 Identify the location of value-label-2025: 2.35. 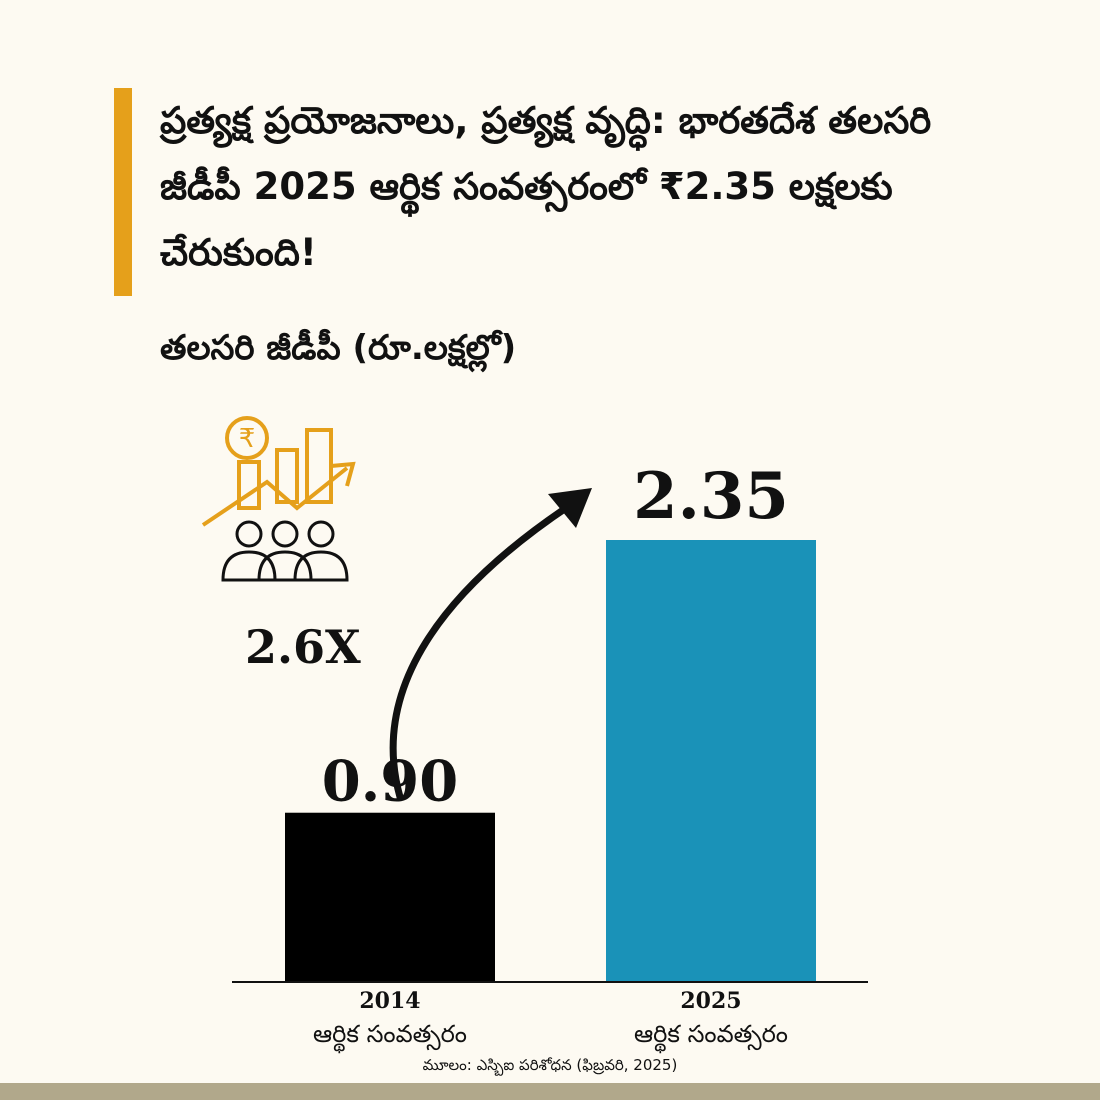
(711, 496).